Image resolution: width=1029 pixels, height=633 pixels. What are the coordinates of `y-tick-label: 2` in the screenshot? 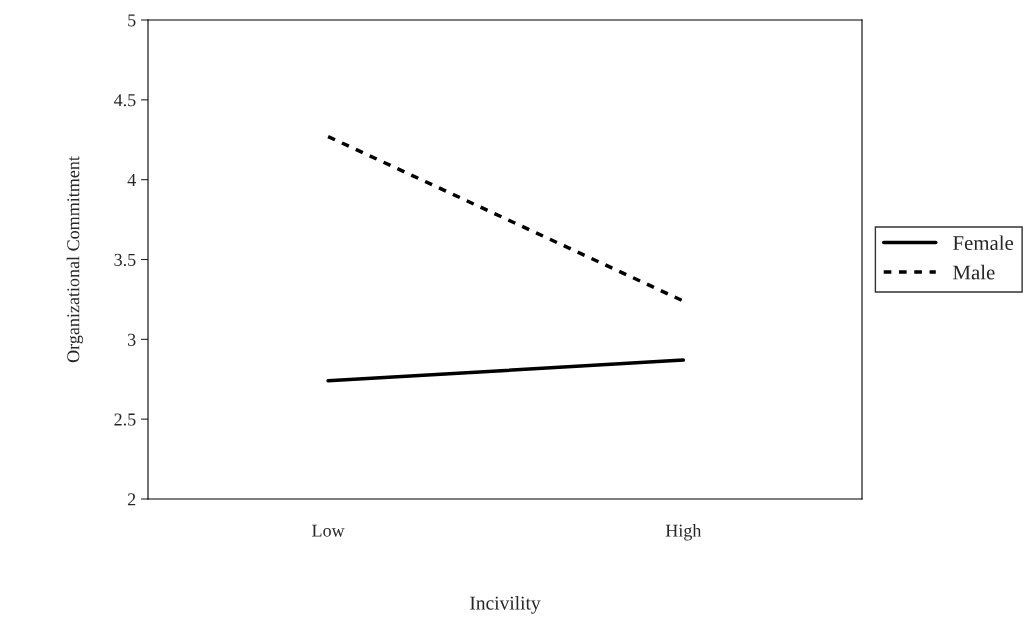 It's located at (131, 499).